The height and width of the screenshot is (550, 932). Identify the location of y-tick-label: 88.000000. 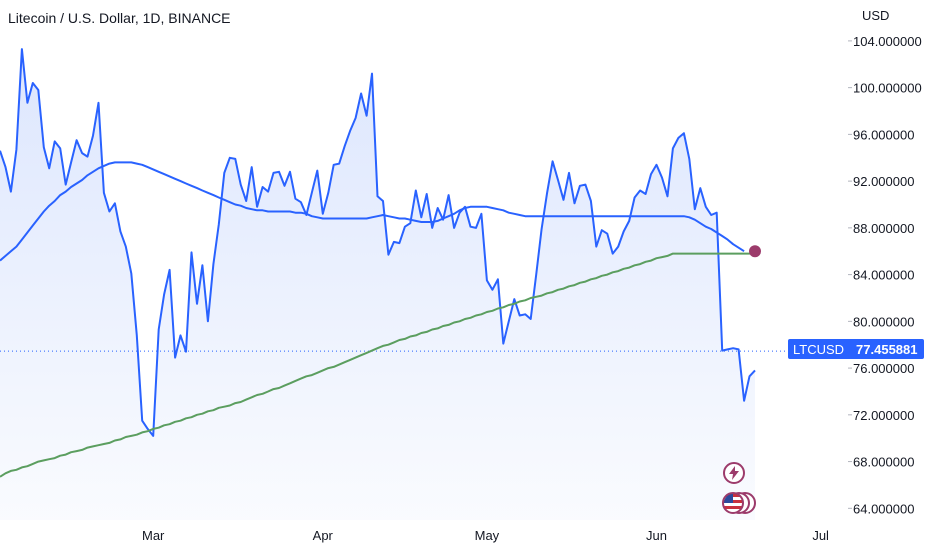
(883, 228).